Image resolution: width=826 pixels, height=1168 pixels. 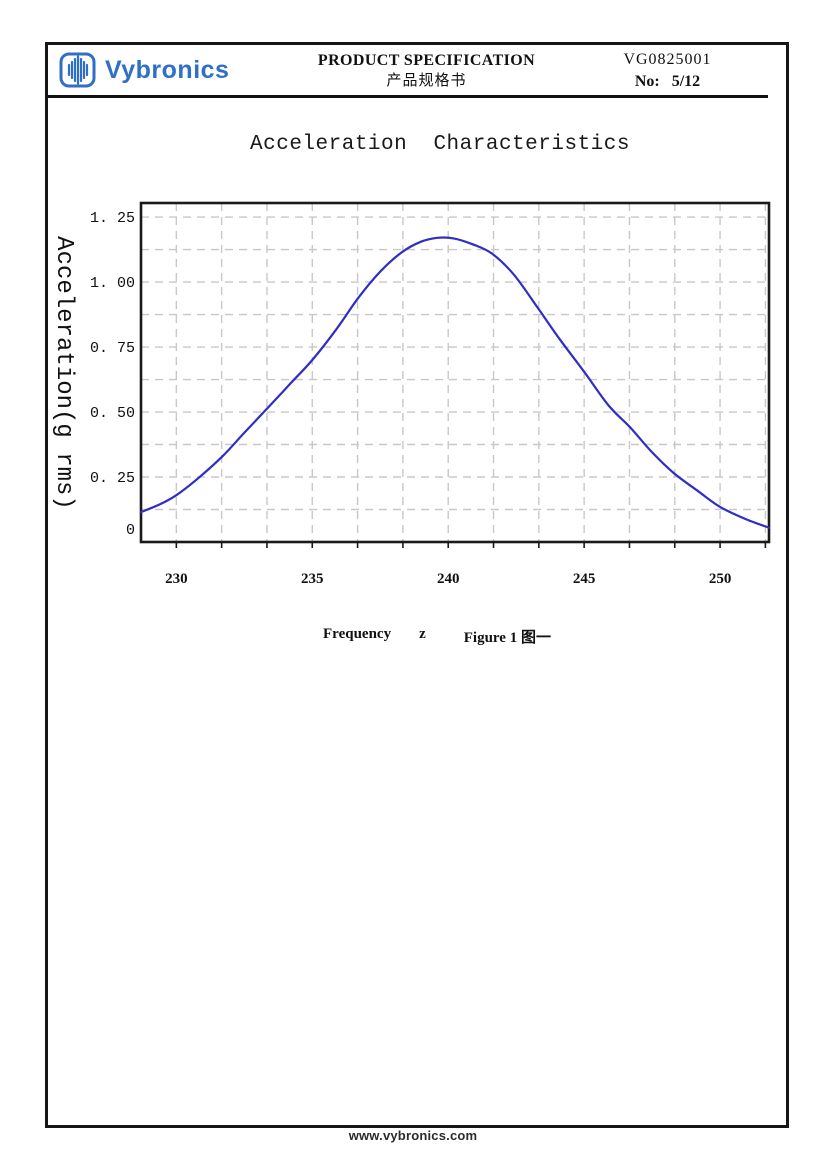 What do you see at coordinates (440, 144) in the screenshot?
I see `section-title: Acceleration Characteristics` at bounding box center [440, 144].